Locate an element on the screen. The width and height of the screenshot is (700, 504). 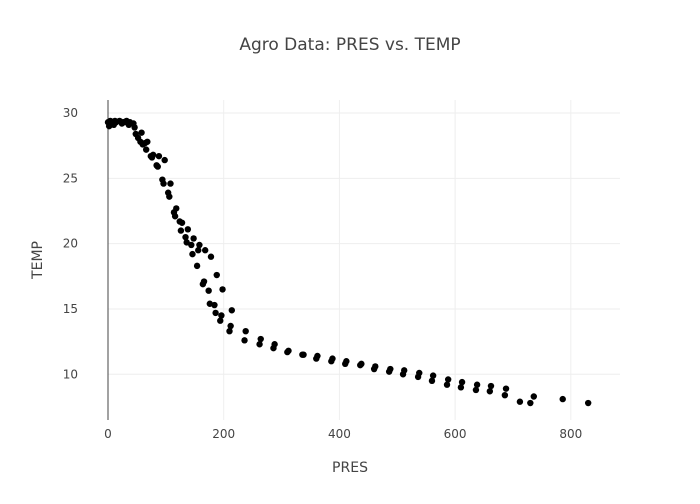
x-axis-label: PRES is located at coordinates (350, 468).